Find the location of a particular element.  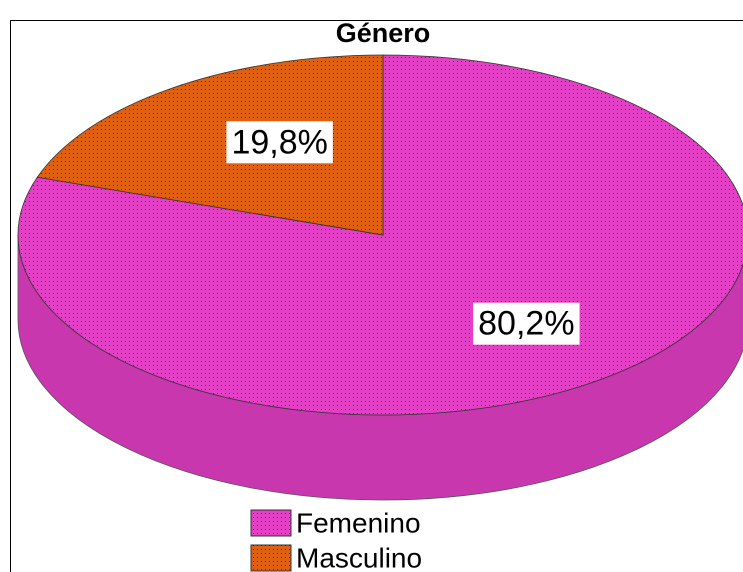

value-label: 19,8% is located at coordinates (279, 142).